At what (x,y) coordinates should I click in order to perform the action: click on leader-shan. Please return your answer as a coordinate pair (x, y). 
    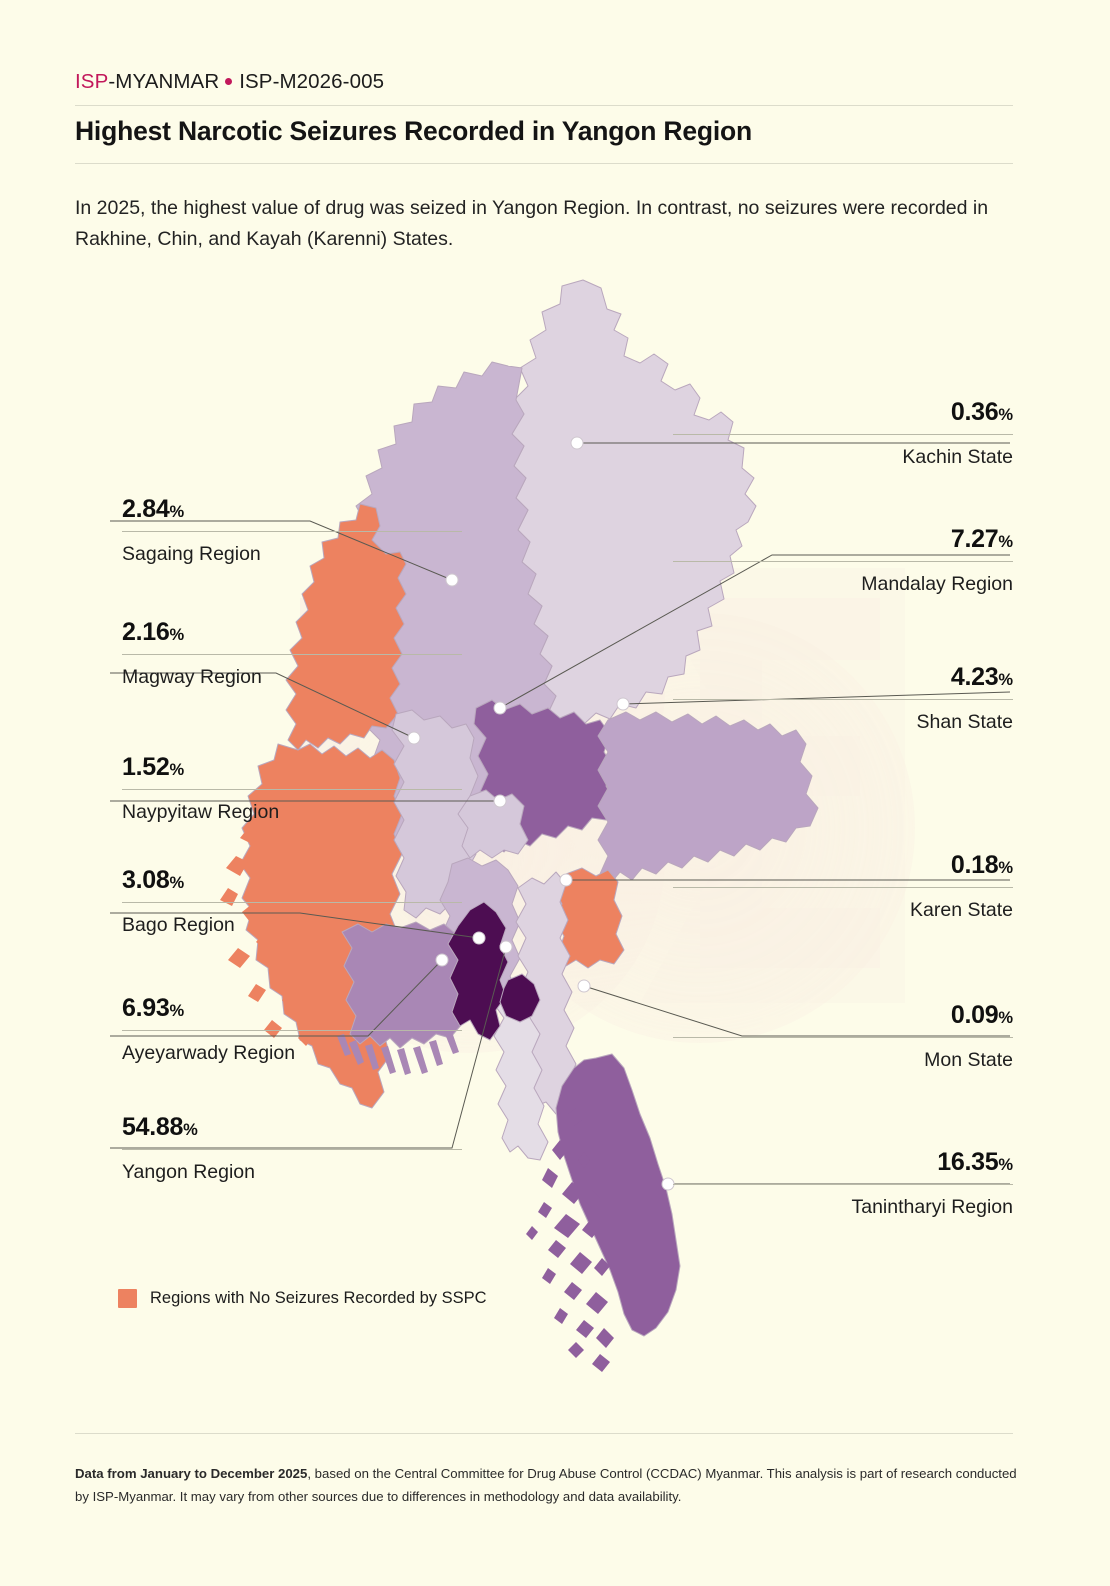
    Looking at the image, I should click on (816, 698).